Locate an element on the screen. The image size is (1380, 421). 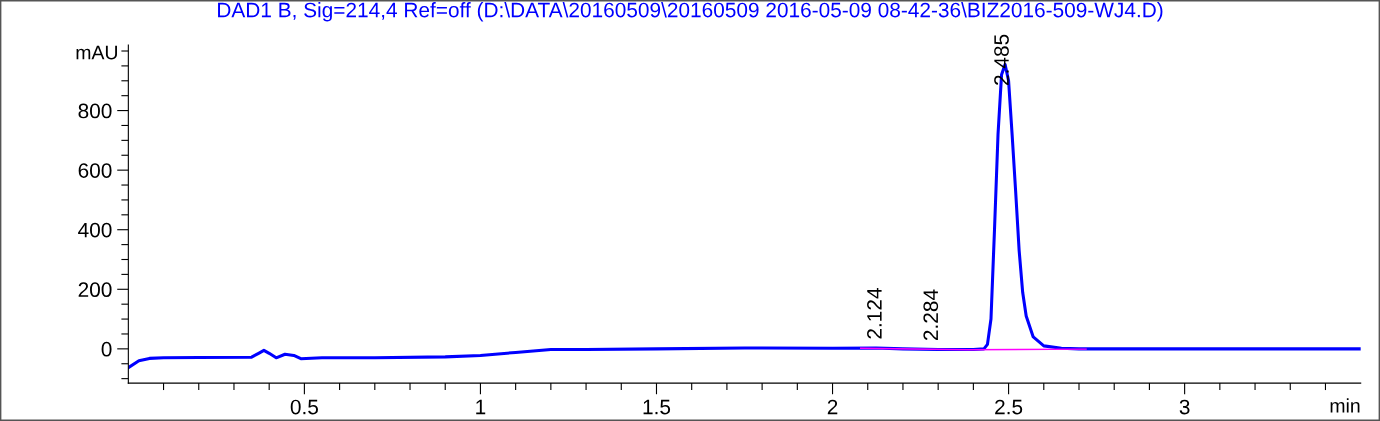
x-tick-label: 2 is located at coordinates (832, 407).